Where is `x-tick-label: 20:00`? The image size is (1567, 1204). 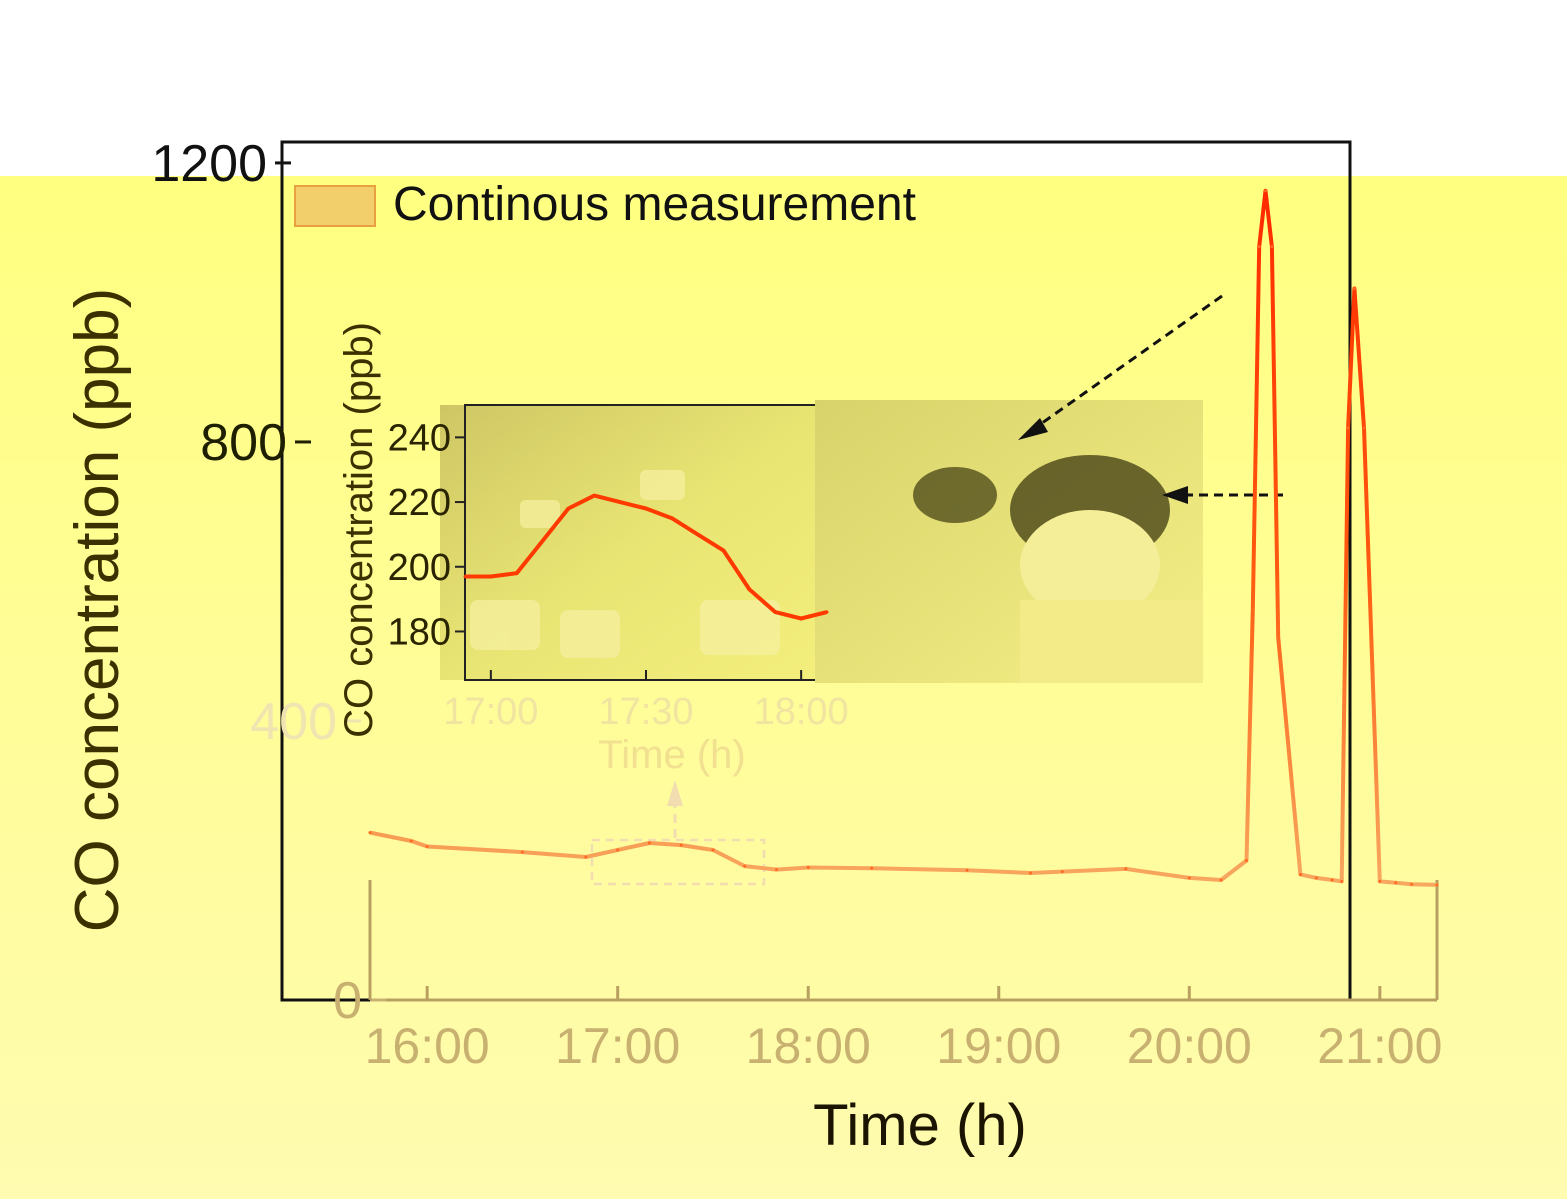
x-tick-label: 20:00 is located at coordinates (1189, 1046).